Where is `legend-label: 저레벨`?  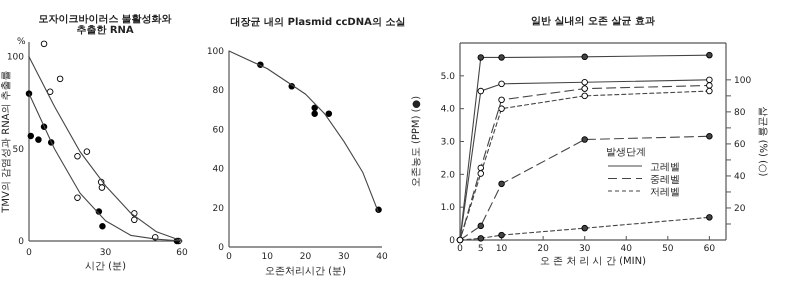
legend-label: 저레벨 is located at coordinates (665, 192).